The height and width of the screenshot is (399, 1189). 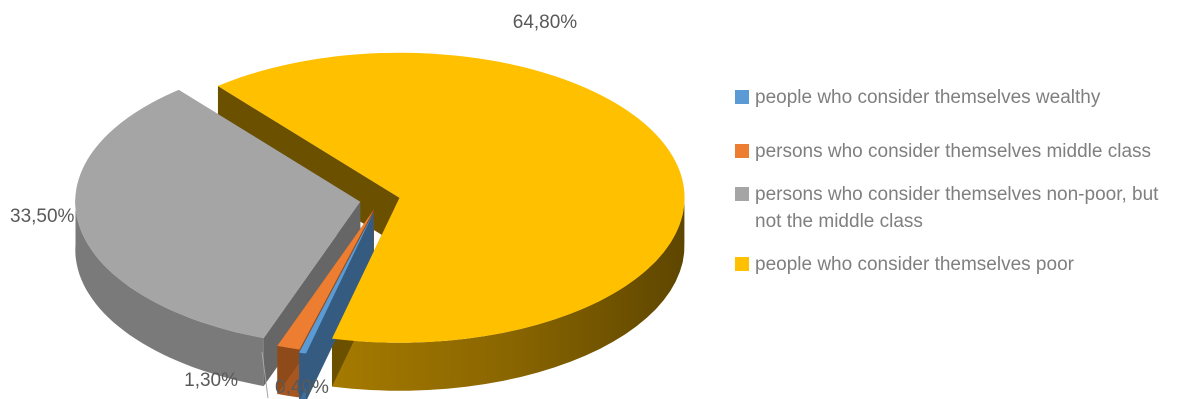 I want to click on legend-label-wealthy: people who consider themselves wealthy, so click(x=928, y=97).